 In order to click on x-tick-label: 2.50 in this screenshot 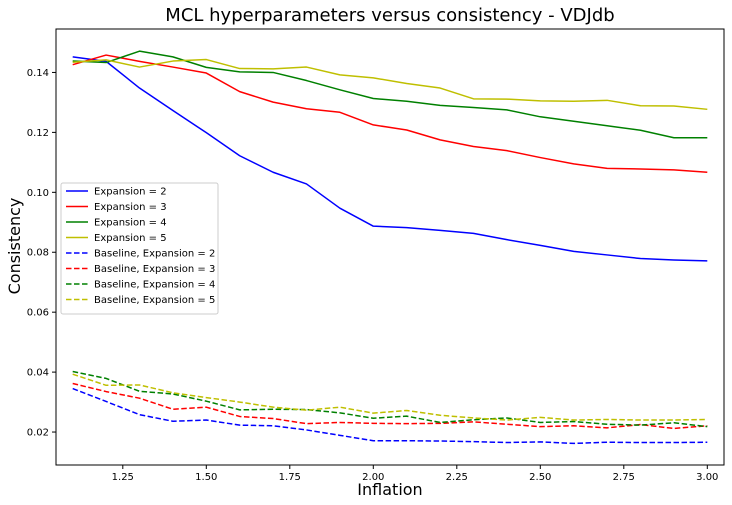, I will do `click(540, 477)`.